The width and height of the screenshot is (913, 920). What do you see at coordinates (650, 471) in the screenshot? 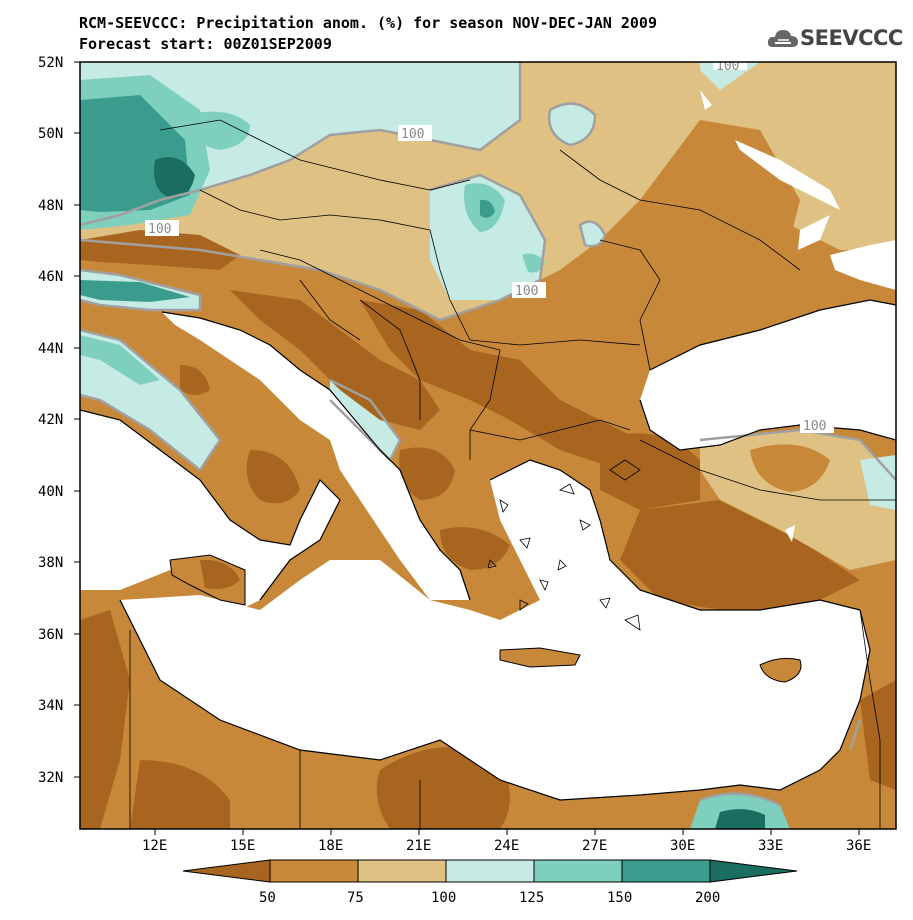
I see `field-lt50-w-turkey` at bounding box center [650, 471].